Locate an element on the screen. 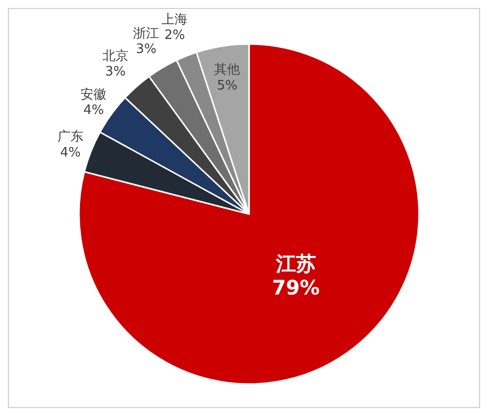 This screenshot has height=415, width=487. data-label: 5% is located at coordinates (227, 86).